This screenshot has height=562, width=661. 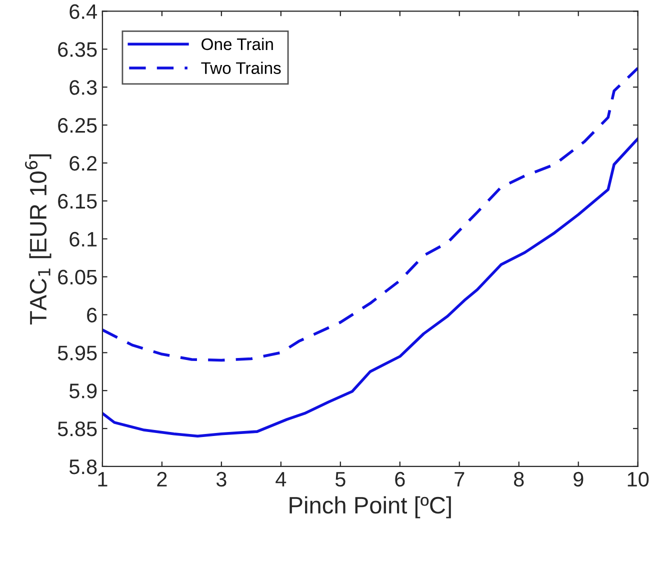 I want to click on y-tick-label: 5.8, so click(x=83, y=466).